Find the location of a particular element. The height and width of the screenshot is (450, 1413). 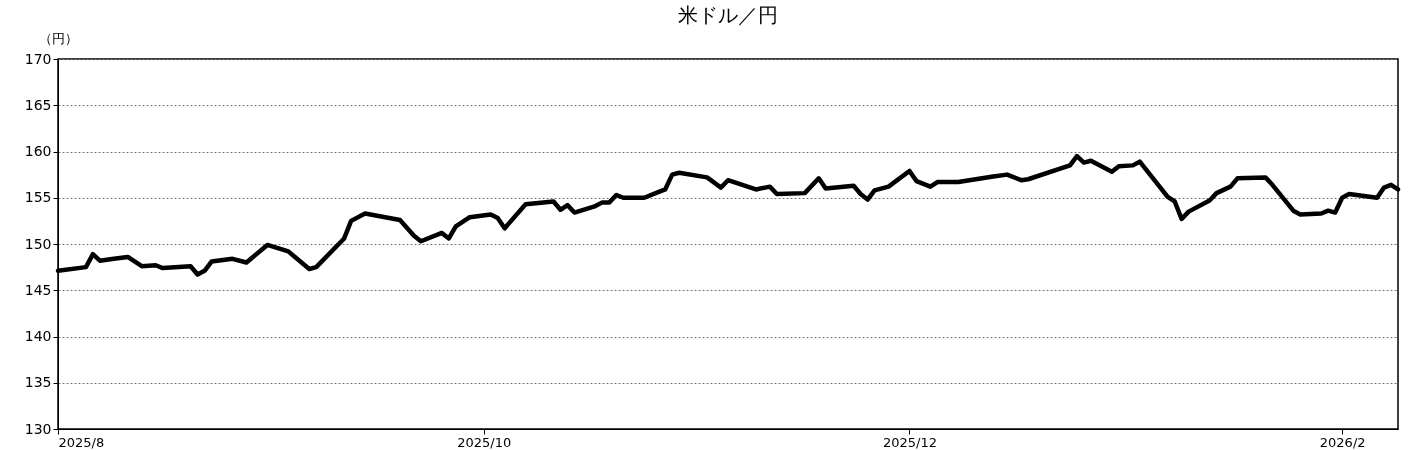

y-tick-label: 155 is located at coordinates (38, 197).